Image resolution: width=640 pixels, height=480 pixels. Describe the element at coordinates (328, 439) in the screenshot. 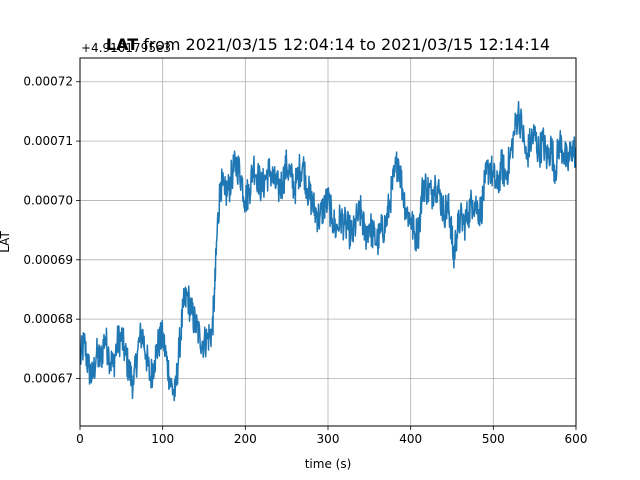

I see `x-tick-label: 300` at that location.